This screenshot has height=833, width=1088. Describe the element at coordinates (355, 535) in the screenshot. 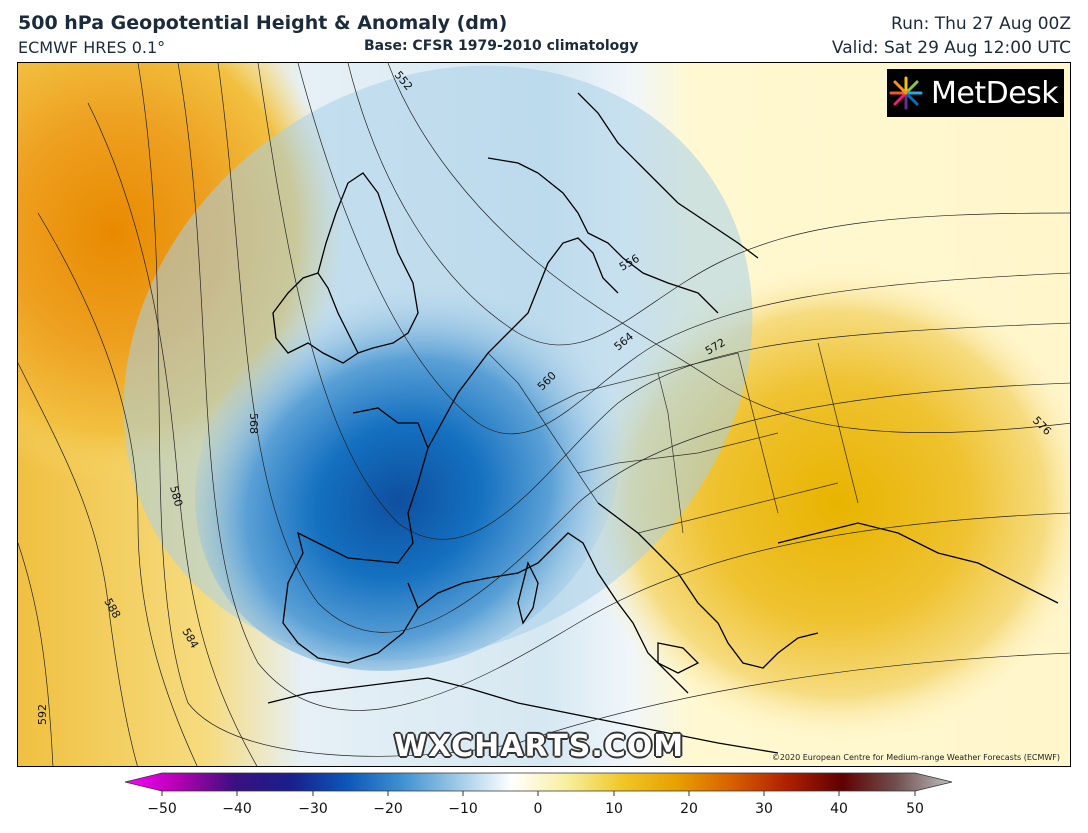

I see `coast-france-iberia` at that location.